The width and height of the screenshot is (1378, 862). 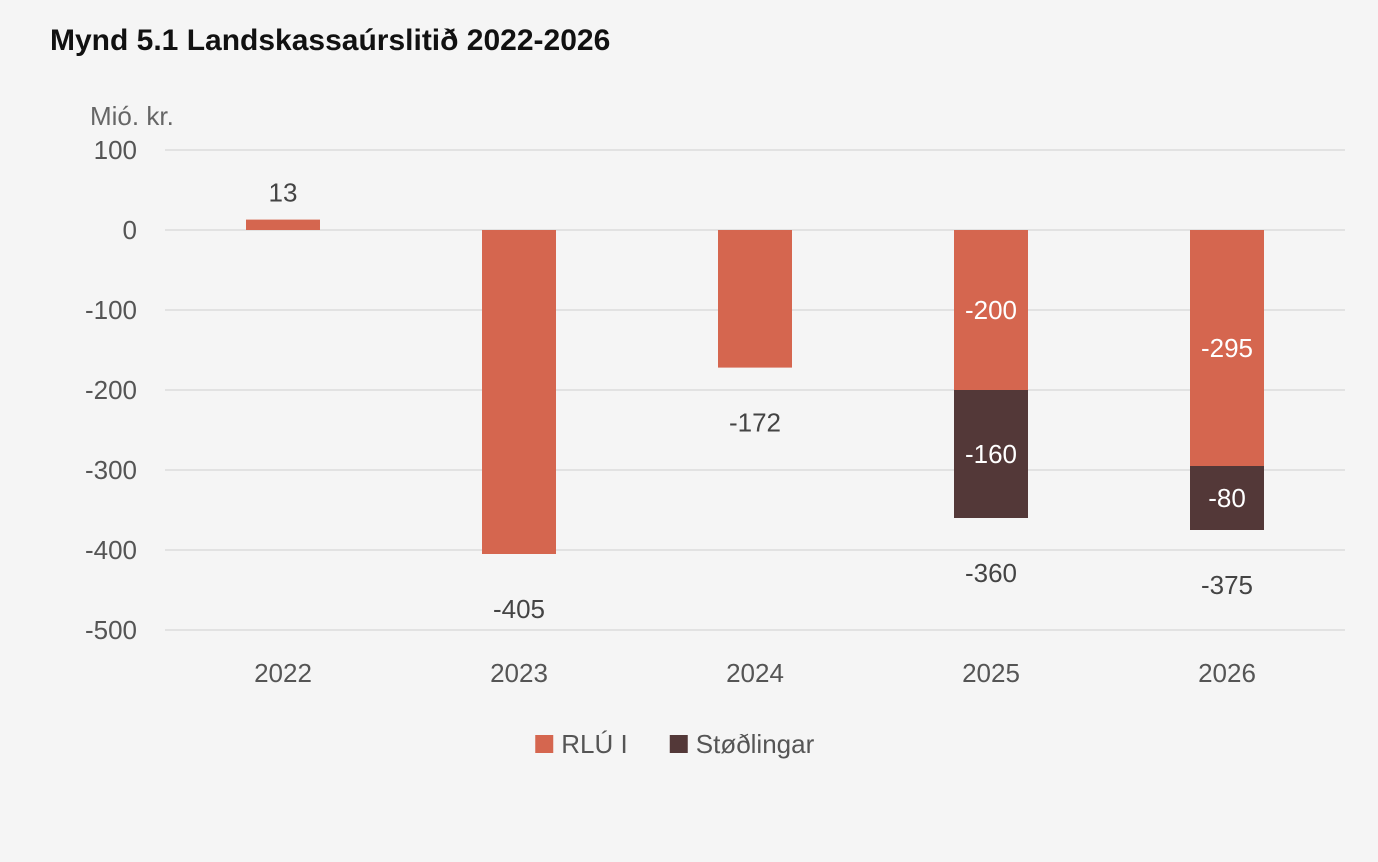 I want to click on y-tick-label: -300, so click(x=111, y=470).